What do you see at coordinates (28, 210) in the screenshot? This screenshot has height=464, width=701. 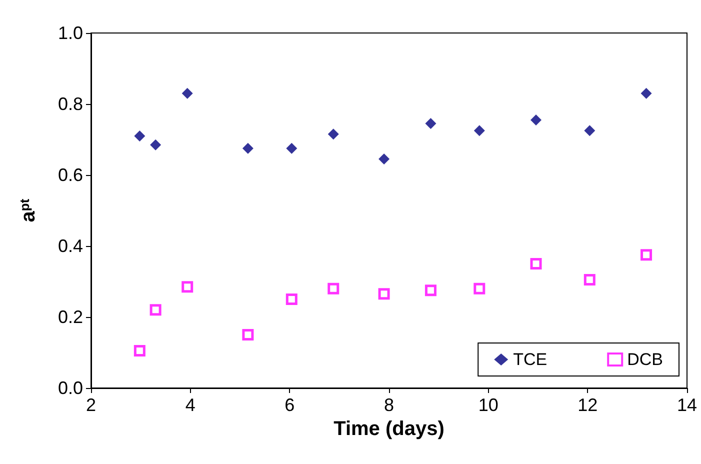 I see `y-axis-title: apt` at bounding box center [28, 210].